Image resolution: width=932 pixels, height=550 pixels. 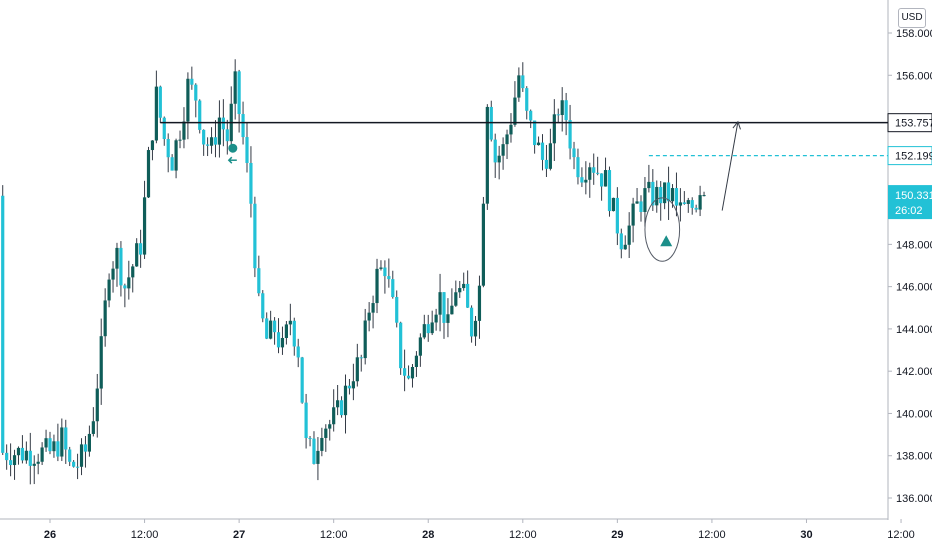 What do you see at coordinates (913, 124) in the screenshot?
I see `level-badge-label: 153.757` at bounding box center [913, 124].